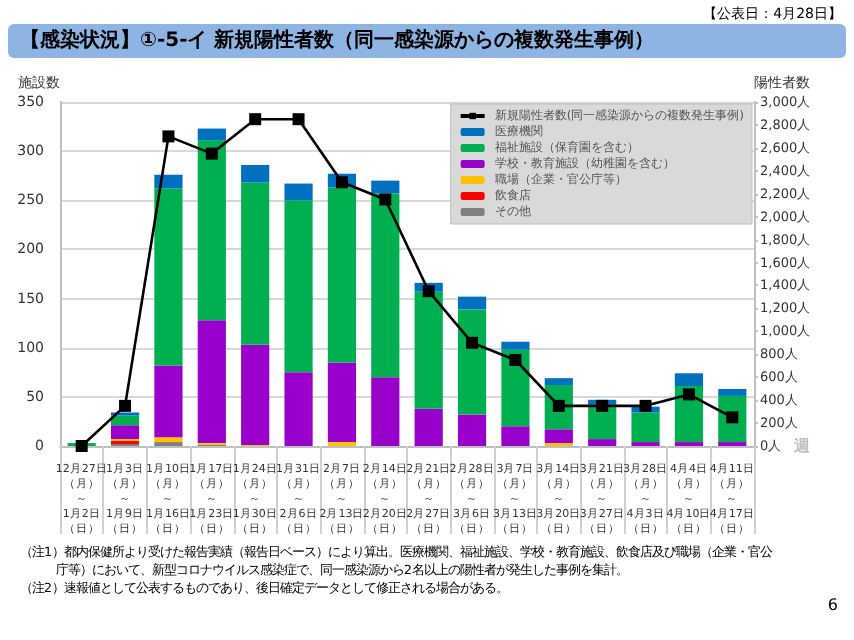 The height and width of the screenshot is (640, 854). I want to click on x-axis-title: 週, so click(802, 446).